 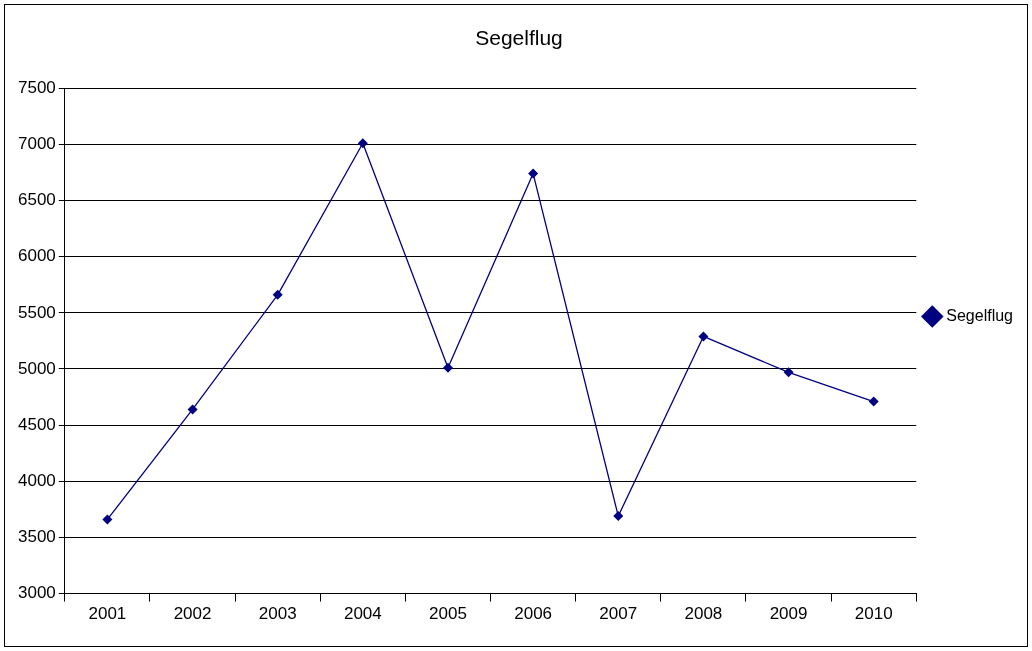 I want to click on chart-title: Segelflug, so click(x=519, y=38).